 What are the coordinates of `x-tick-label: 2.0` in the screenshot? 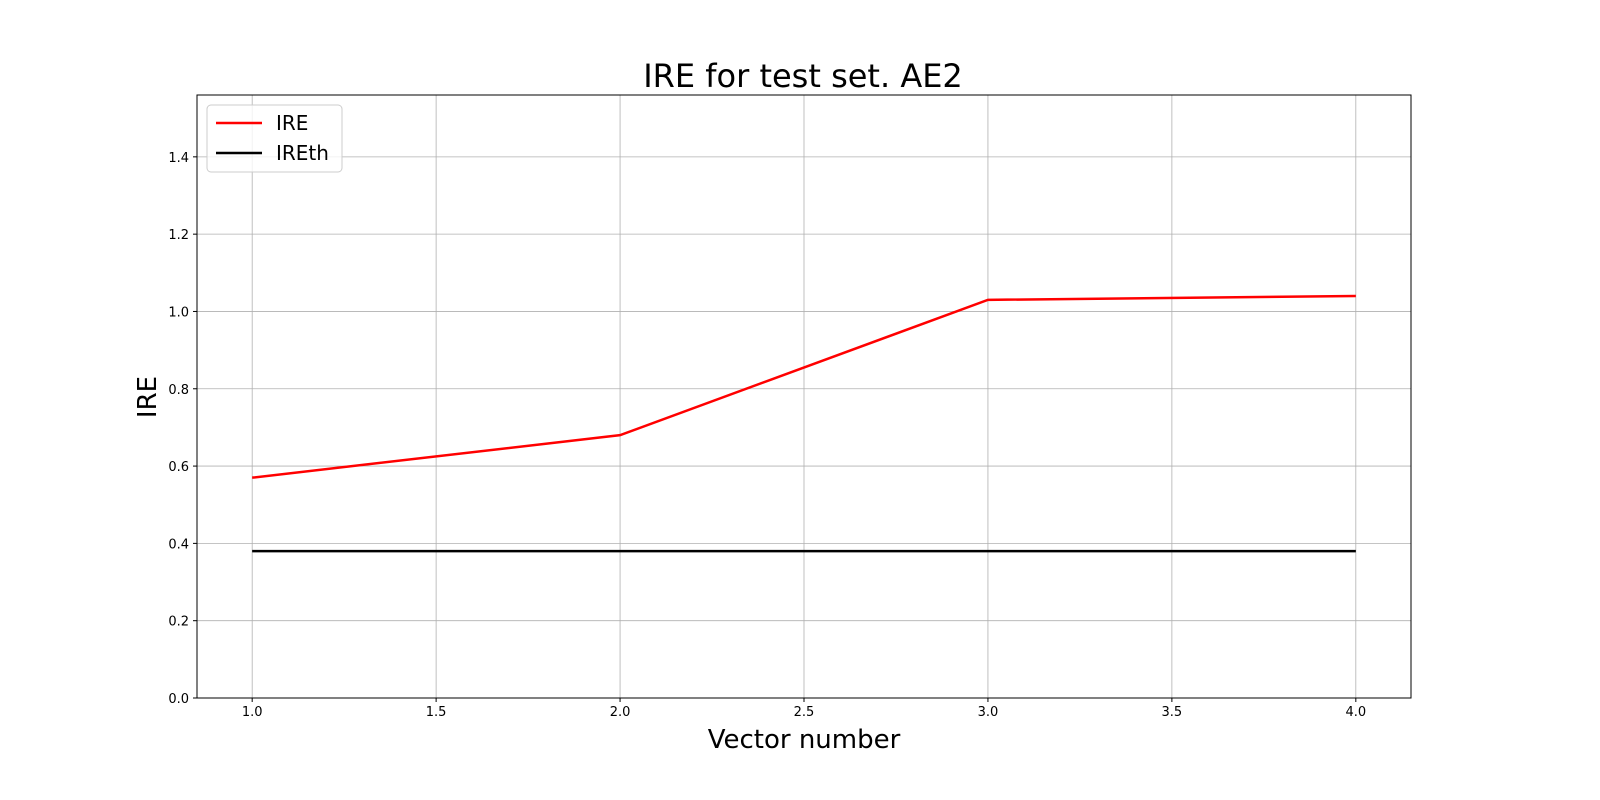 It's located at (620, 712).